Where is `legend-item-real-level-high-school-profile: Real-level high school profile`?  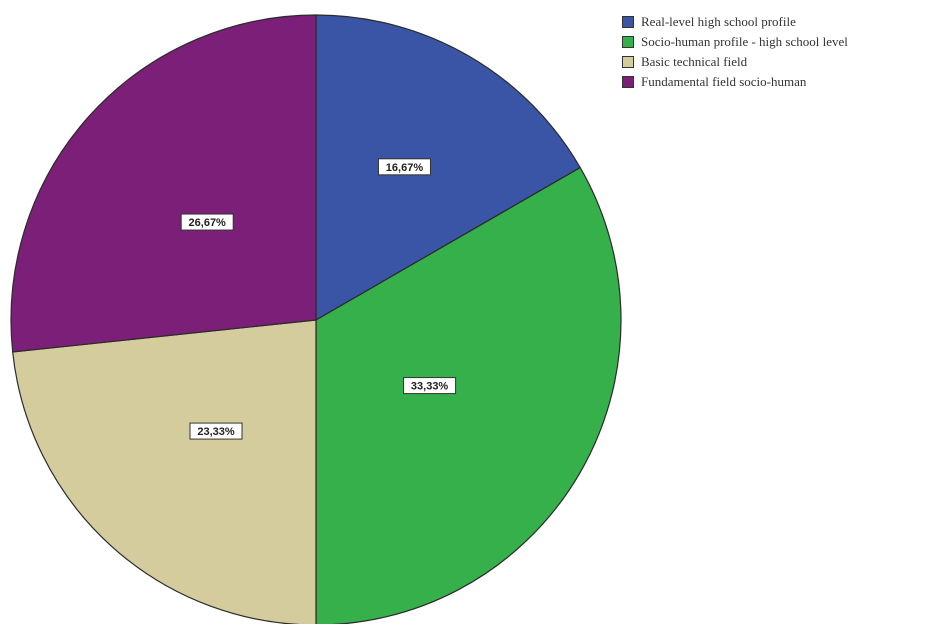 legend-item-real-level-high-school-profile: Real-level high school profile is located at coordinates (779, 22).